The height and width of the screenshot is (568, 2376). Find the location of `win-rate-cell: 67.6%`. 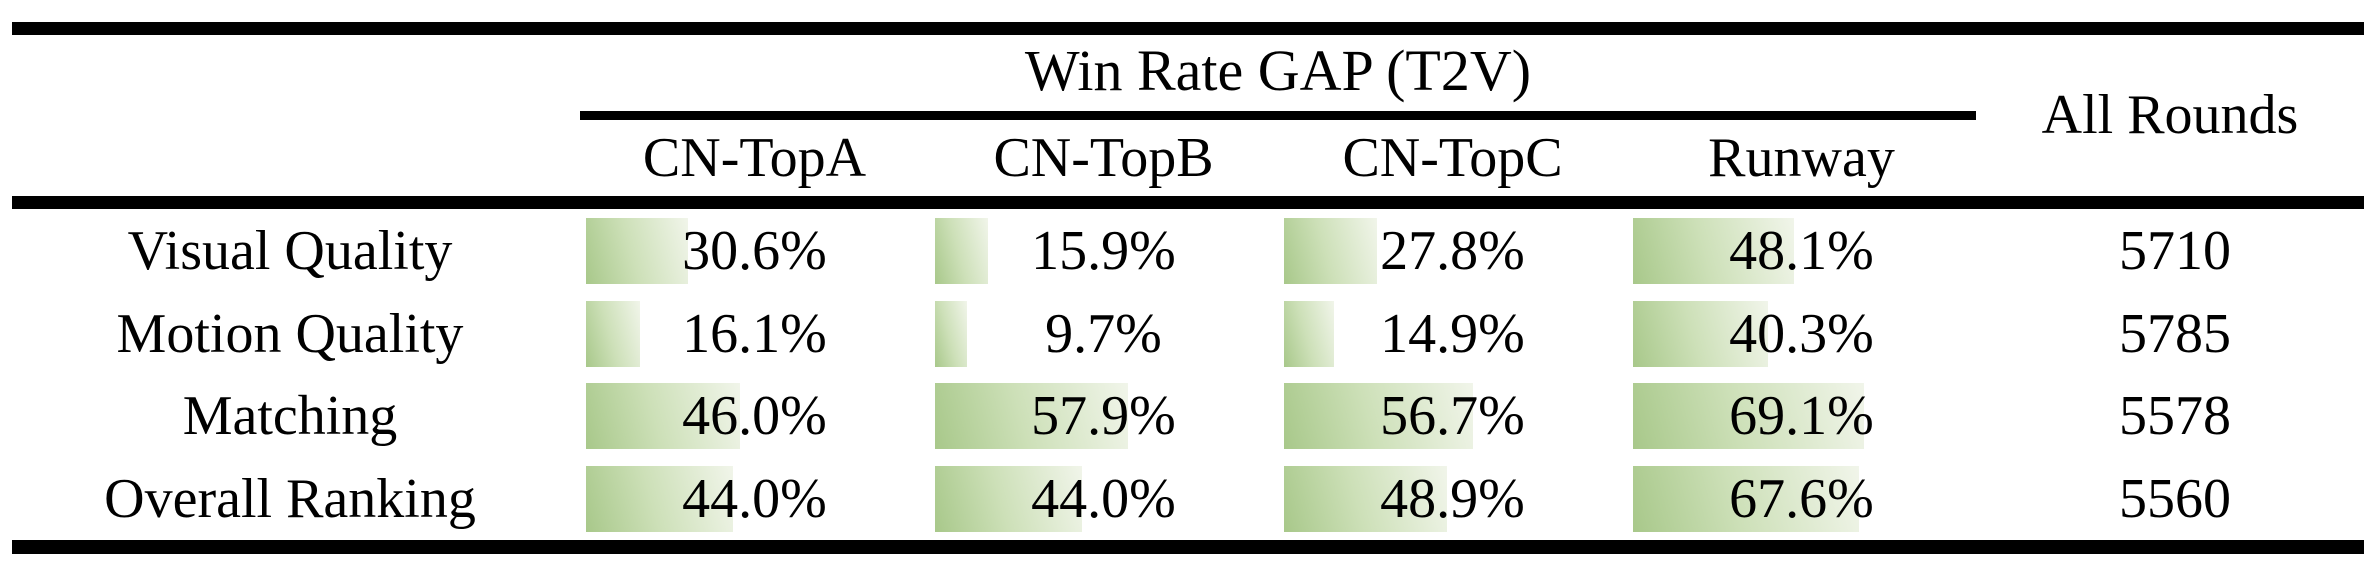

win-rate-cell: 67.6% is located at coordinates (1801, 499).